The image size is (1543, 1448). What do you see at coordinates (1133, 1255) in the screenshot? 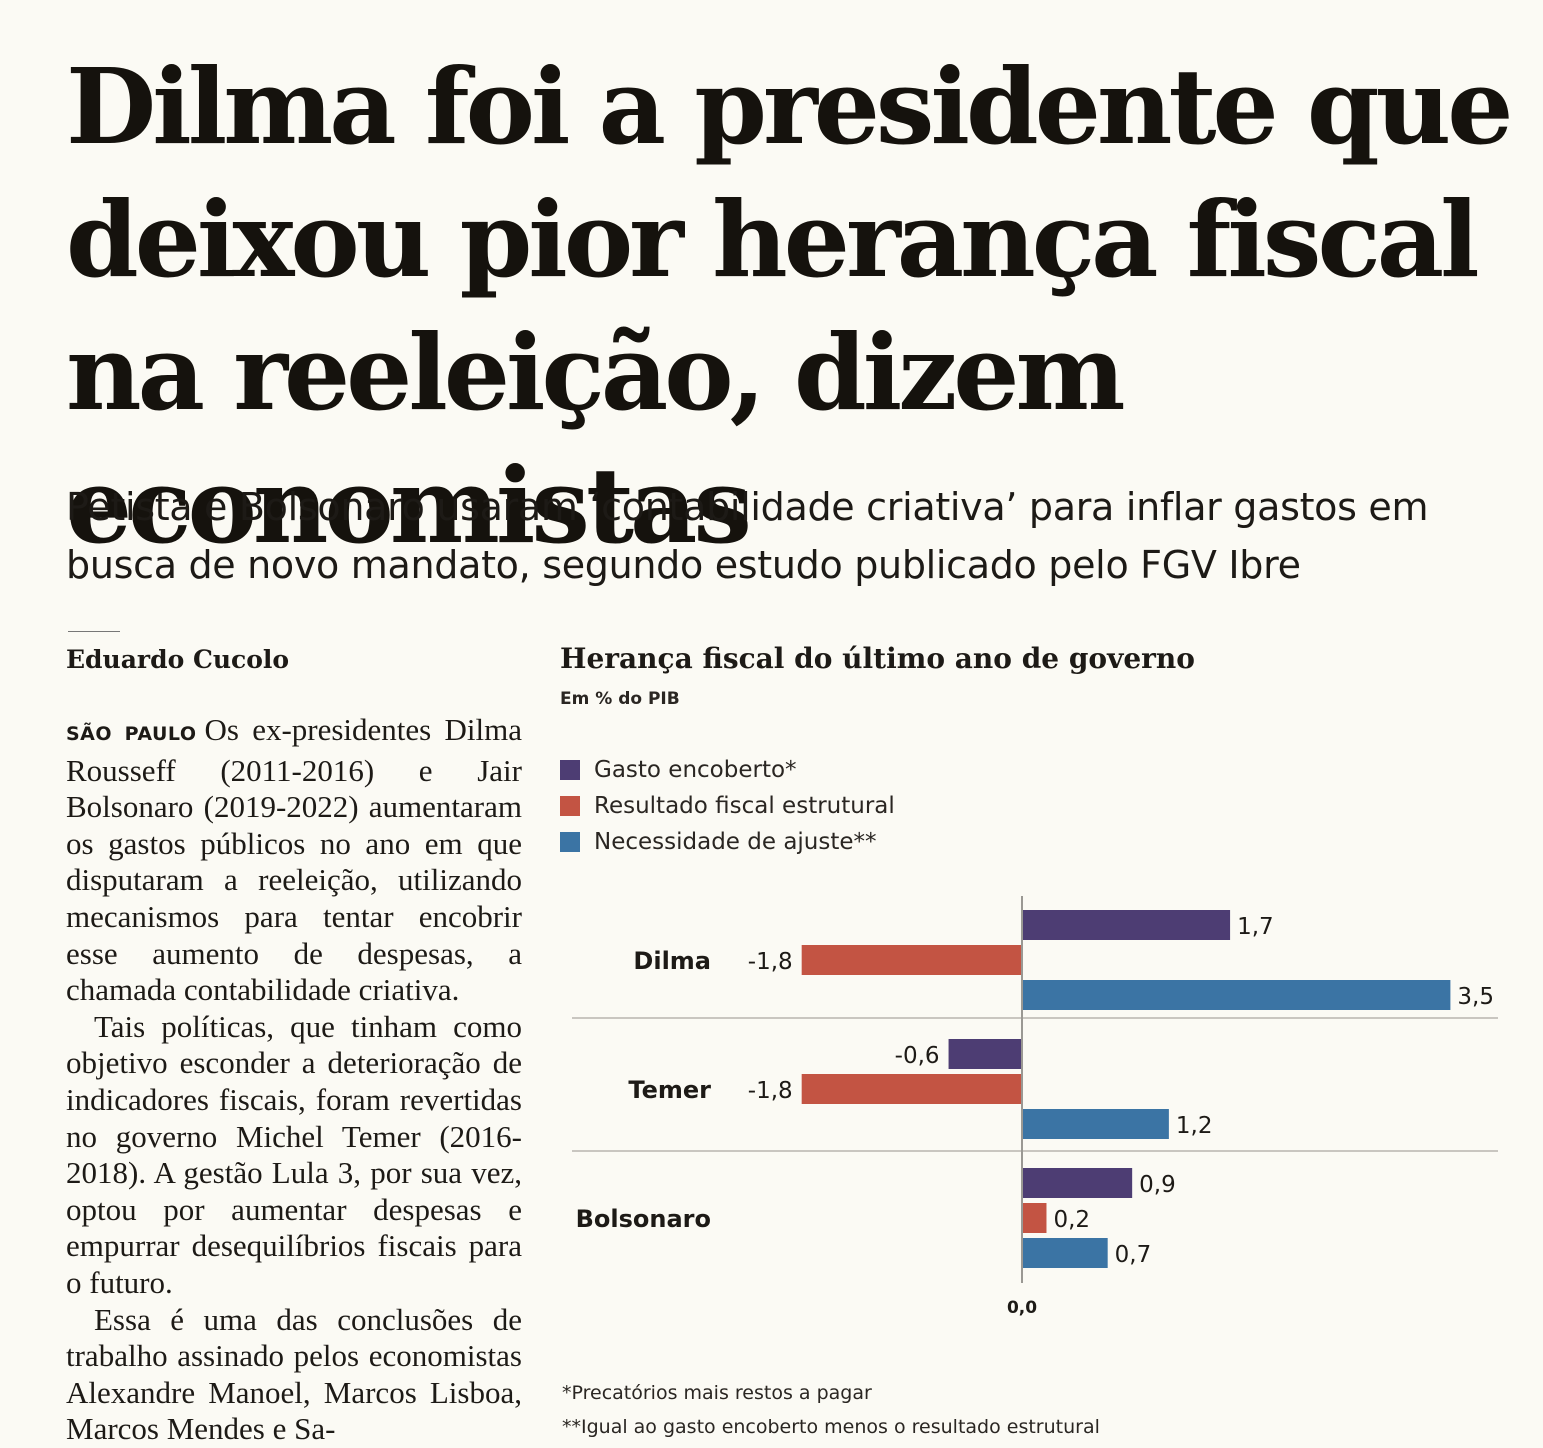
I see `data-label-bolsonaro-series-3: 0,7` at bounding box center [1133, 1255].